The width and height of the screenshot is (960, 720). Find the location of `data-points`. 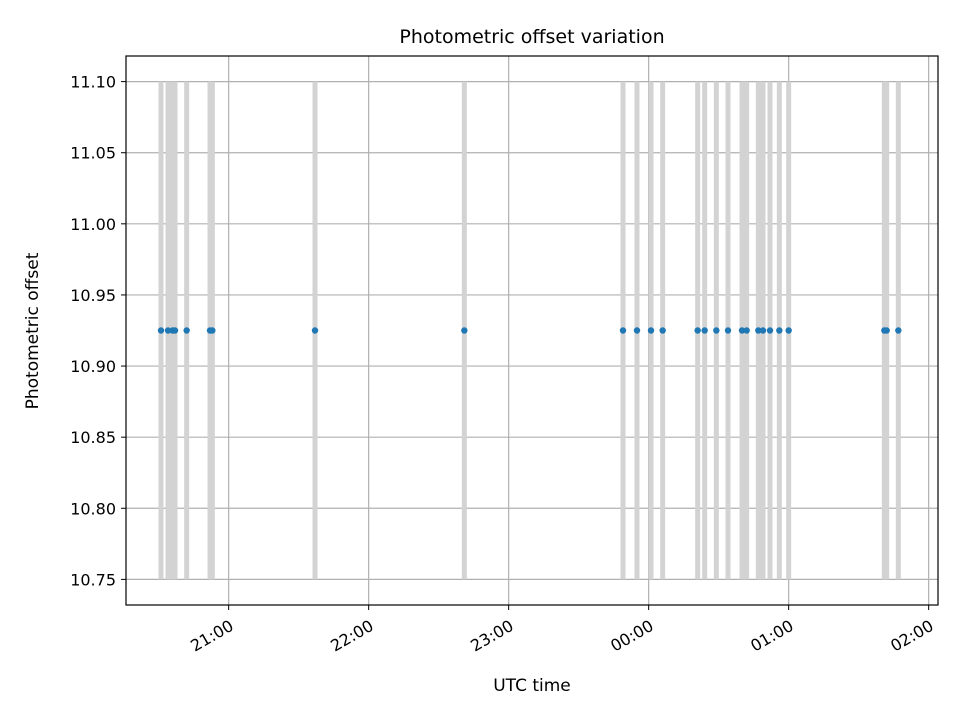

data-points is located at coordinates (529, 330).